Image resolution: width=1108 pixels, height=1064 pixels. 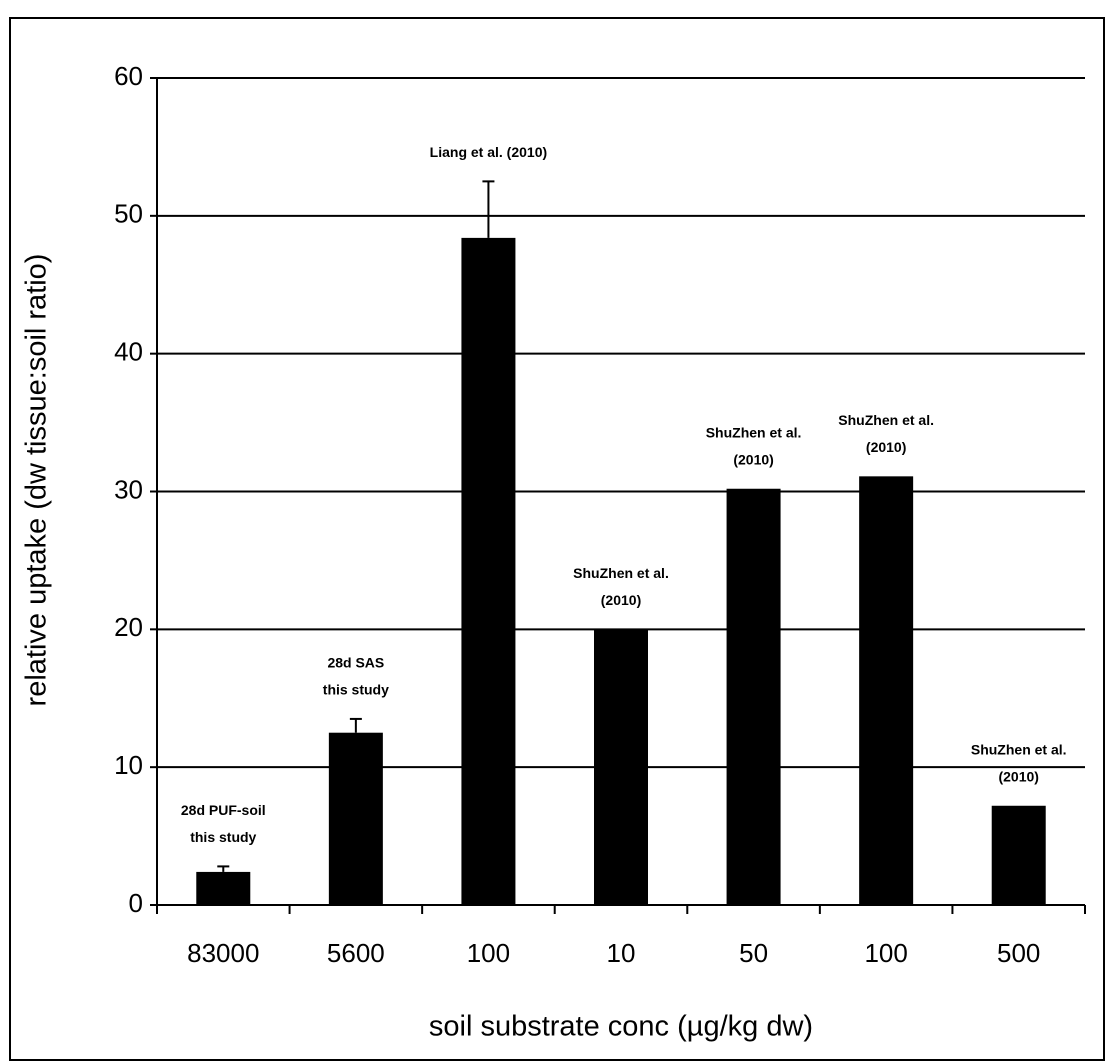 What do you see at coordinates (223, 953) in the screenshot?
I see `x-tick-label: 83000` at bounding box center [223, 953].